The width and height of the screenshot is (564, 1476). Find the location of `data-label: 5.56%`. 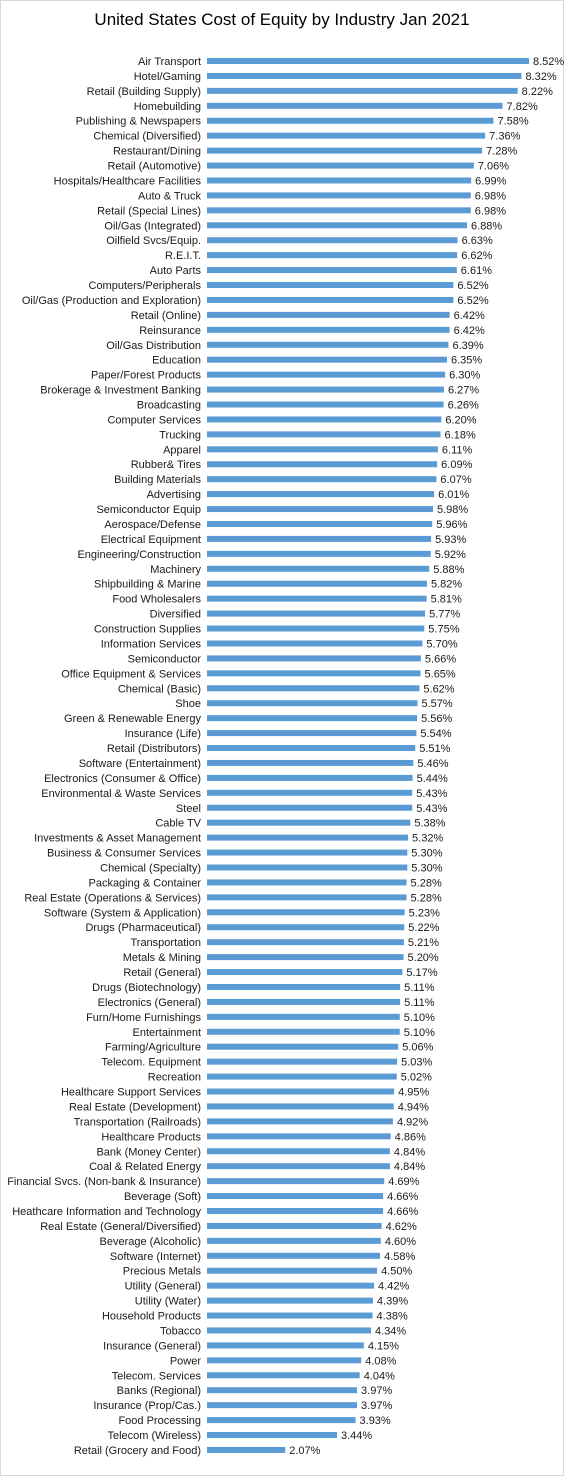

data-label: 5.56% is located at coordinates (436, 719).